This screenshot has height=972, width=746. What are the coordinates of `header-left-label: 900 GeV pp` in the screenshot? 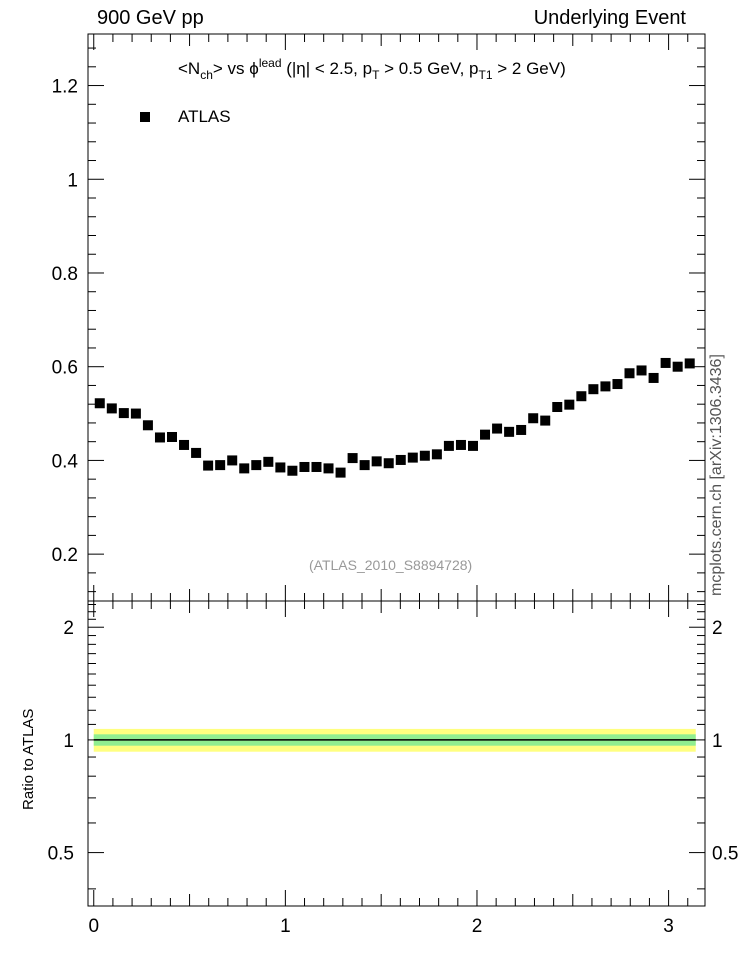 It's located at (150, 18).